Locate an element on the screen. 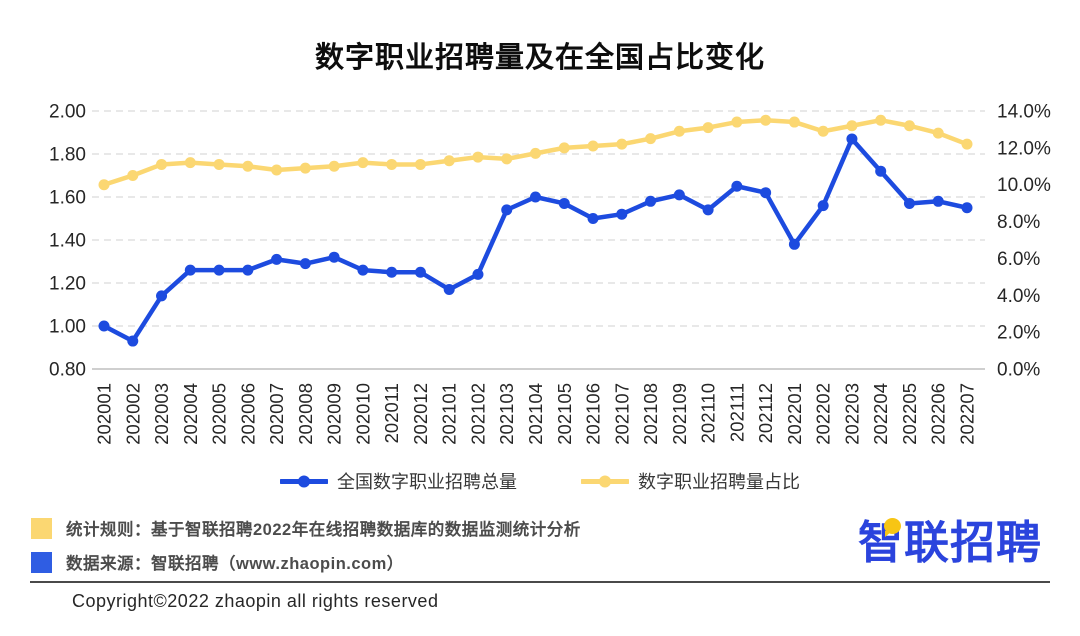  x-axis-tick: 202001 is located at coordinates (104, 414).